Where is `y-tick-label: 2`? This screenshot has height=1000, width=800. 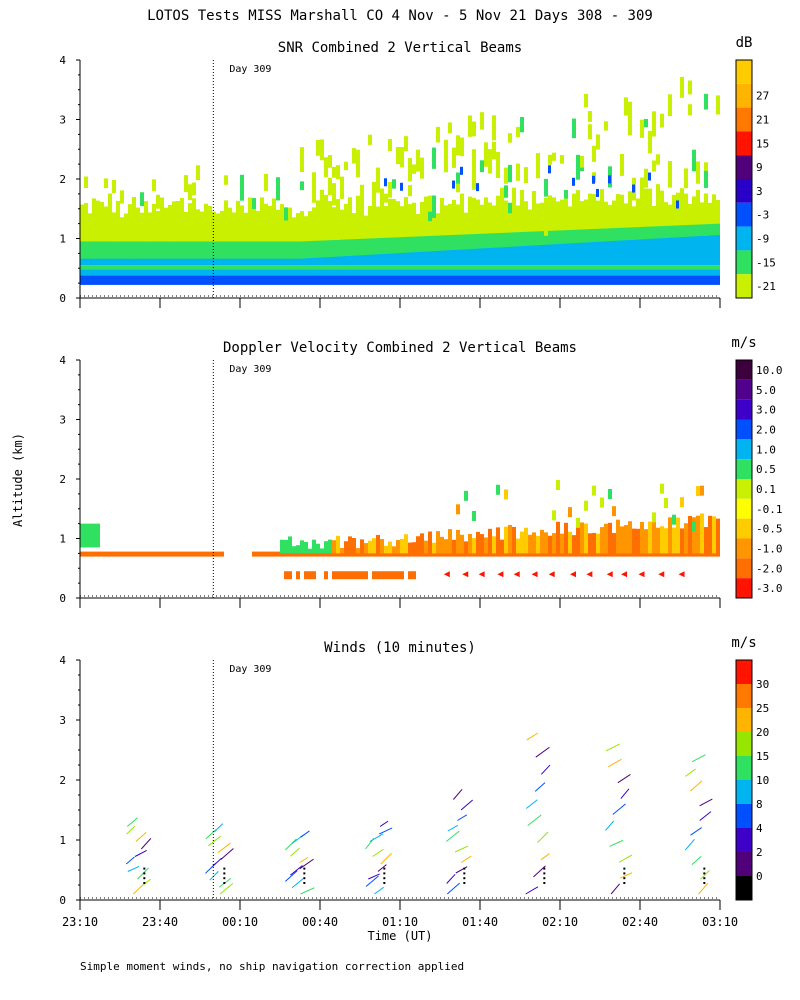
y-tick-label: 2 is located at coordinates (62, 780).